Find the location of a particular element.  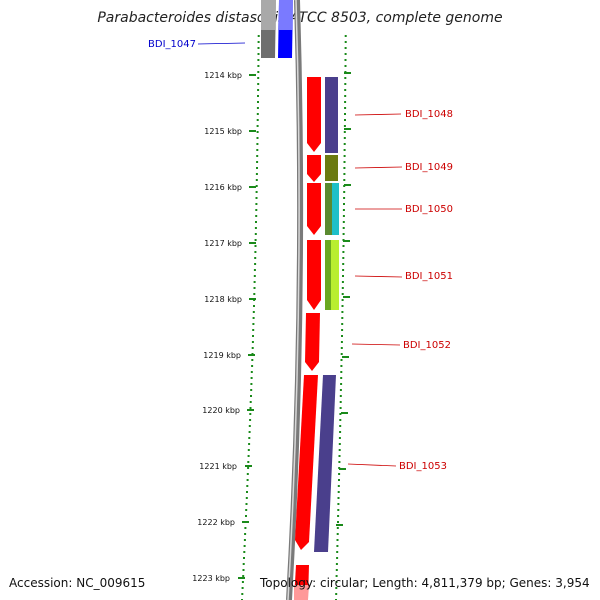

gene-bdi-1048-arrow is located at coordinates (314, 114).